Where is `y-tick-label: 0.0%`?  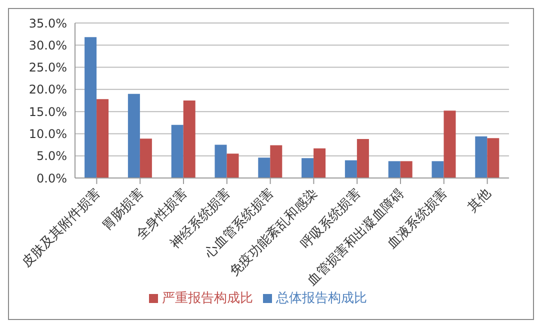
y-tick-label: 0.0% is located at coordinates (51, 178).